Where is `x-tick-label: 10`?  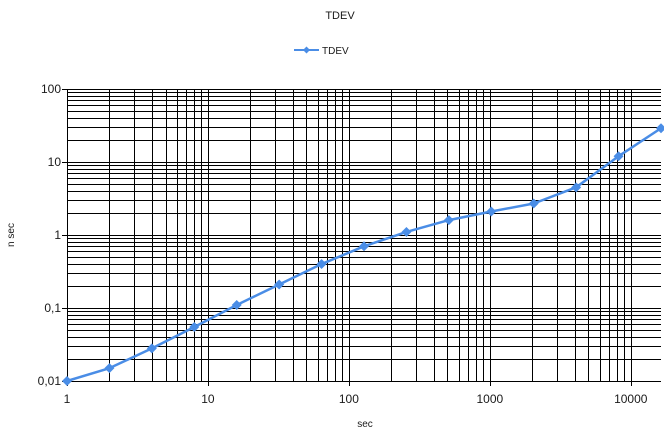 x-tick-label: 10 is located at coordinates (208, 399).